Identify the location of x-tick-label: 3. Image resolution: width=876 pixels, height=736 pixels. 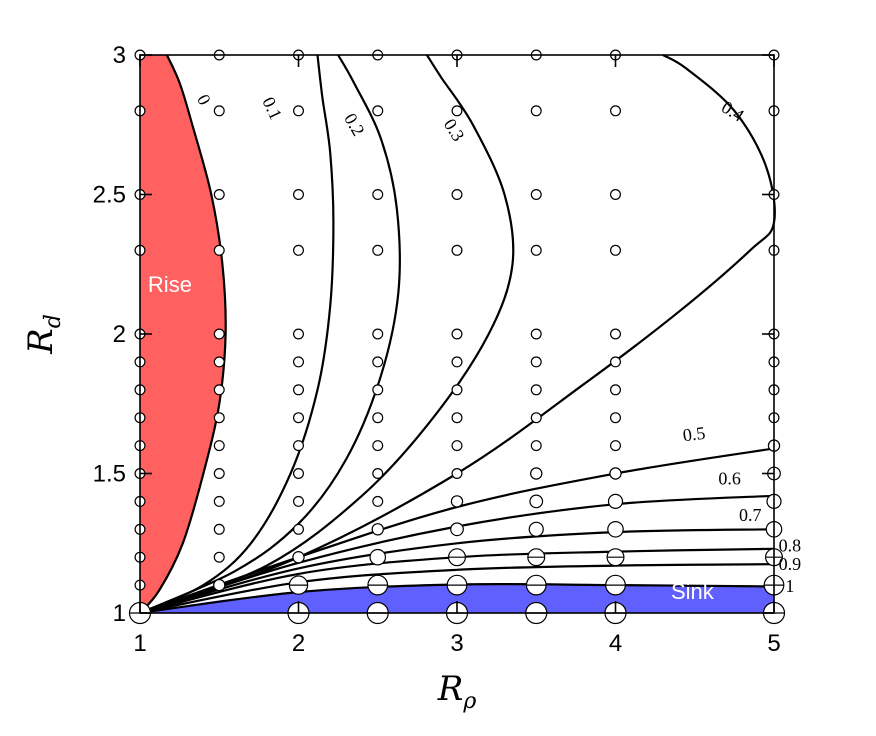
(456, 643).